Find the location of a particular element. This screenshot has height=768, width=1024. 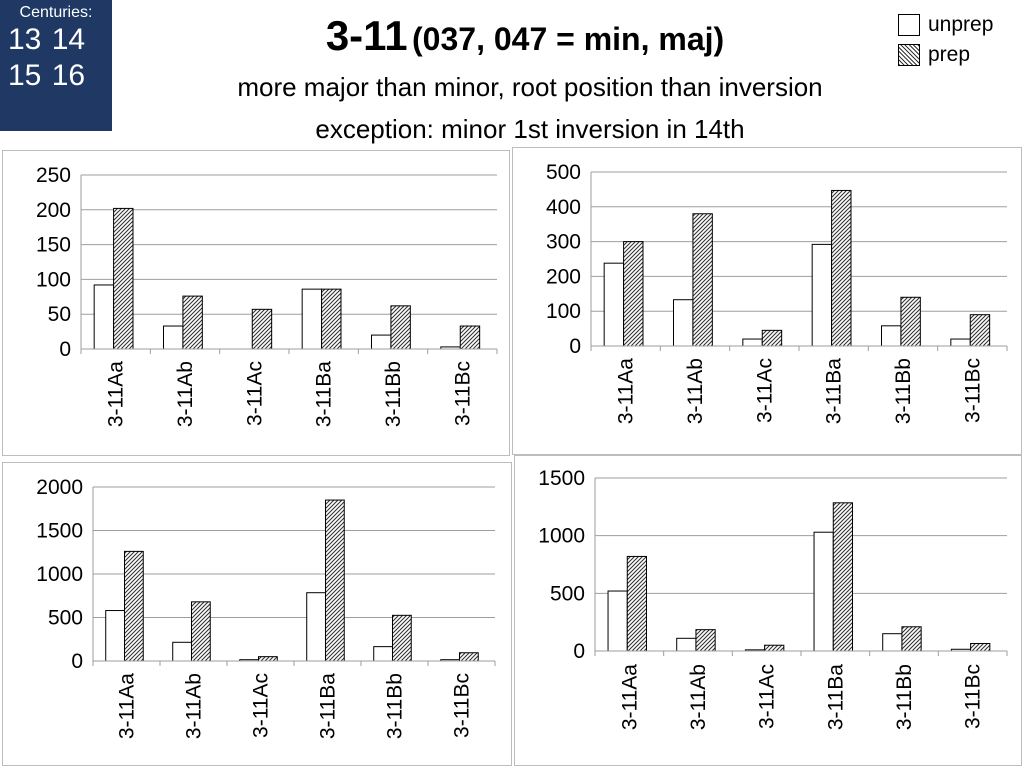

centuries-caption: Centuries: is located at coordinates (56, 12).